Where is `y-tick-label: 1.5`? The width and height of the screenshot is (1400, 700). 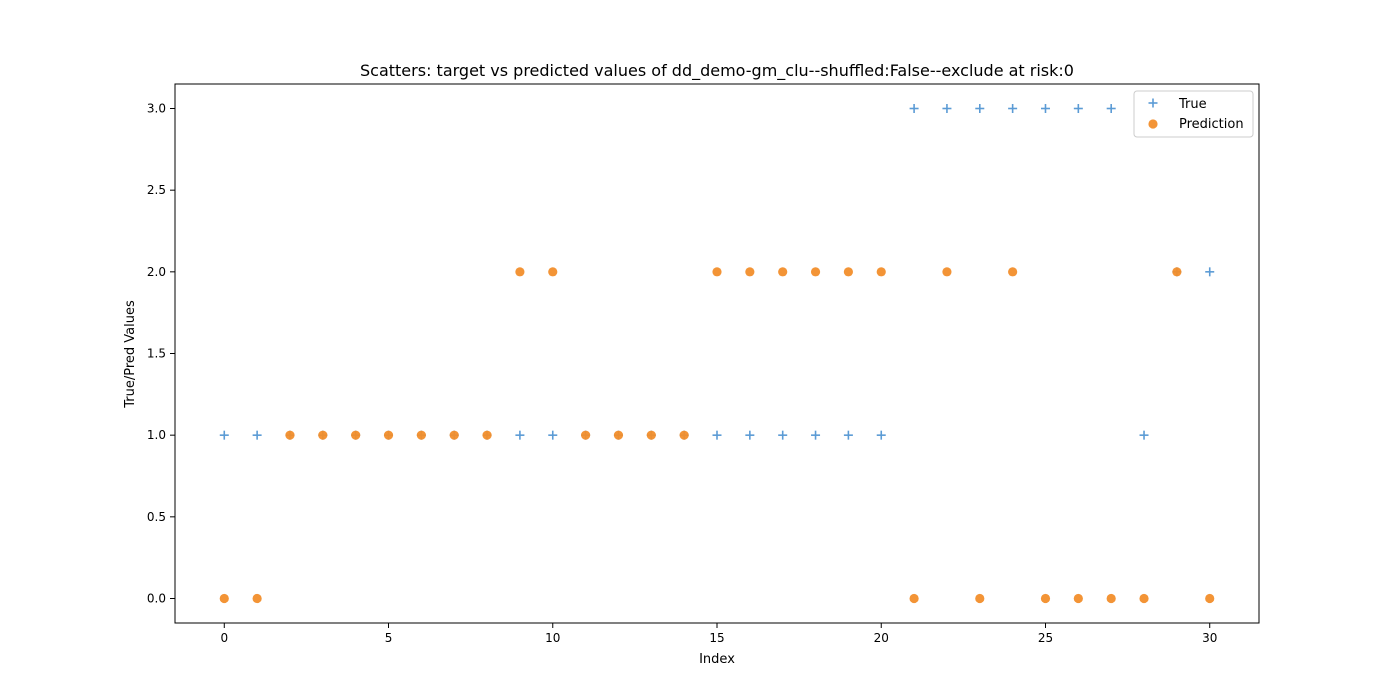 y-tick-label: 1.5 is located at coordinates (156, 354).